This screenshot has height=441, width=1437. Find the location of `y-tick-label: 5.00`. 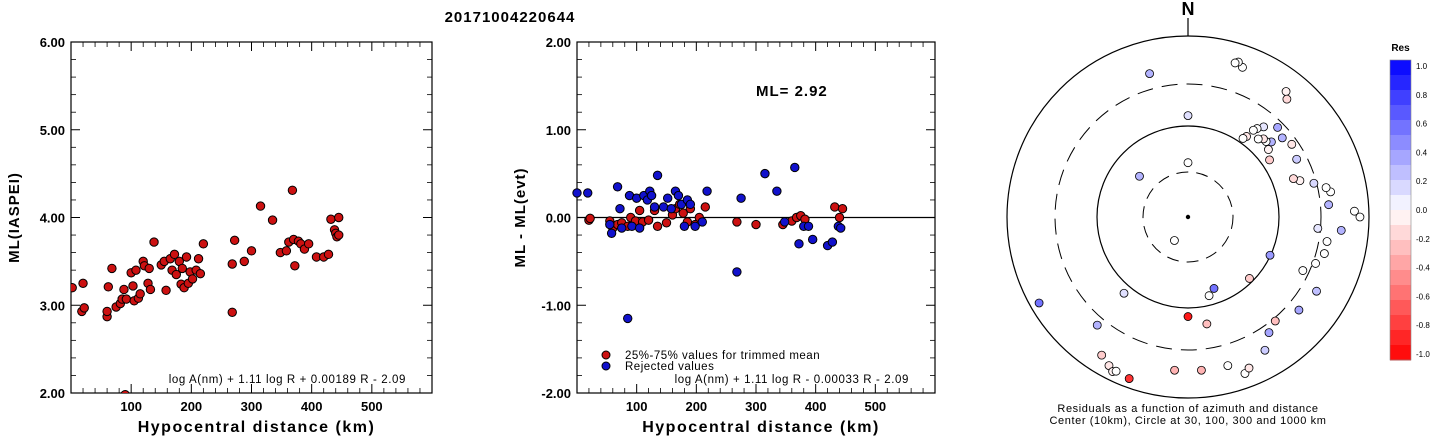

y-tick-label: 5.00 is located at coordinates (52, 130).